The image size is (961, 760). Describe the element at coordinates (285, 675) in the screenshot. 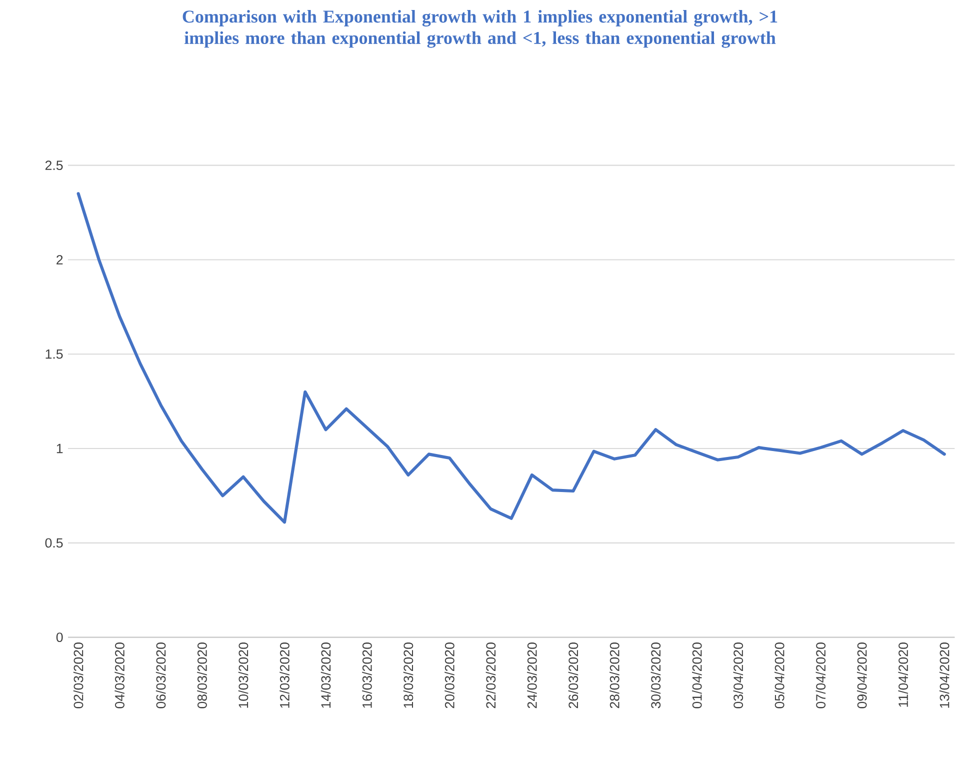

I see `x-tick-label: 12/03/2020` at that location.